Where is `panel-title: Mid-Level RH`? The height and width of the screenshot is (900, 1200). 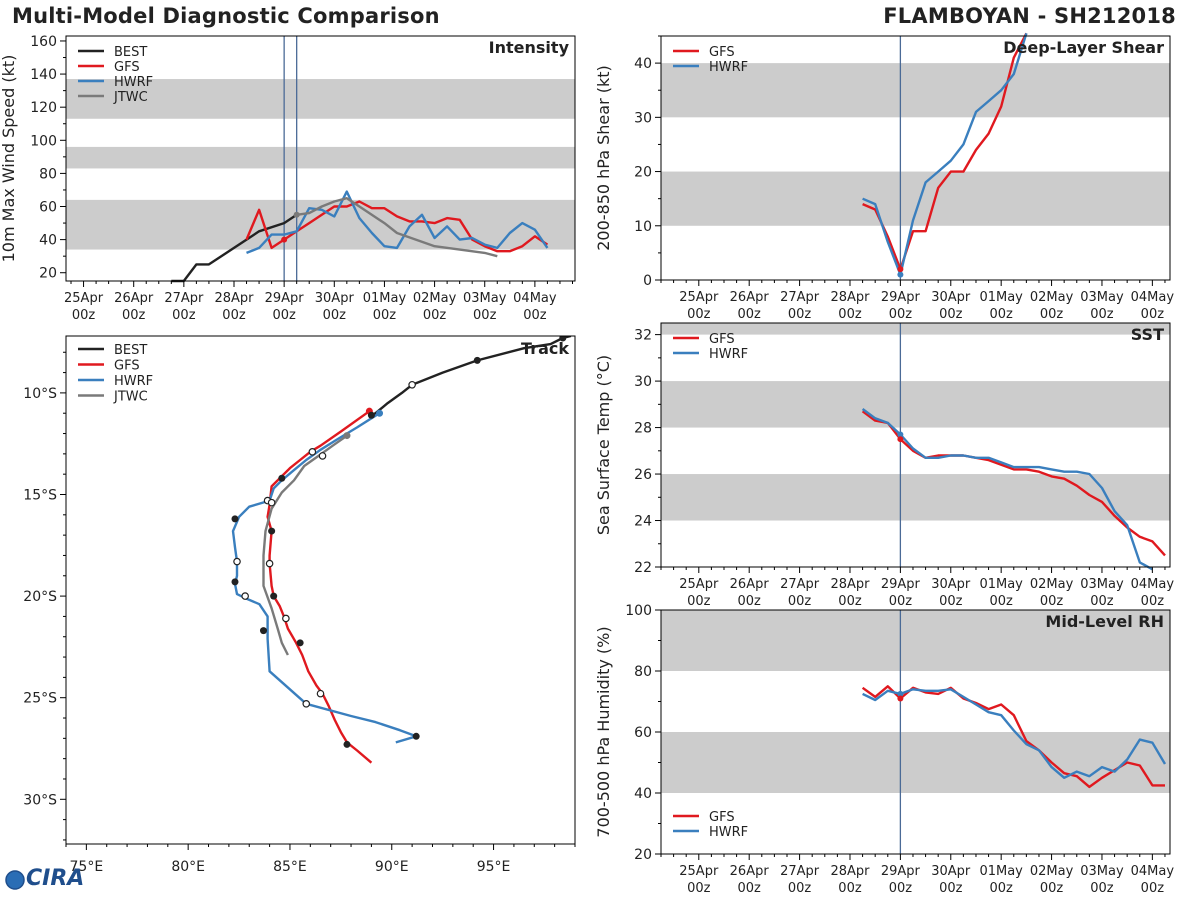
panel-title: Mid-Level RH is located at coordinates (1104, 621).